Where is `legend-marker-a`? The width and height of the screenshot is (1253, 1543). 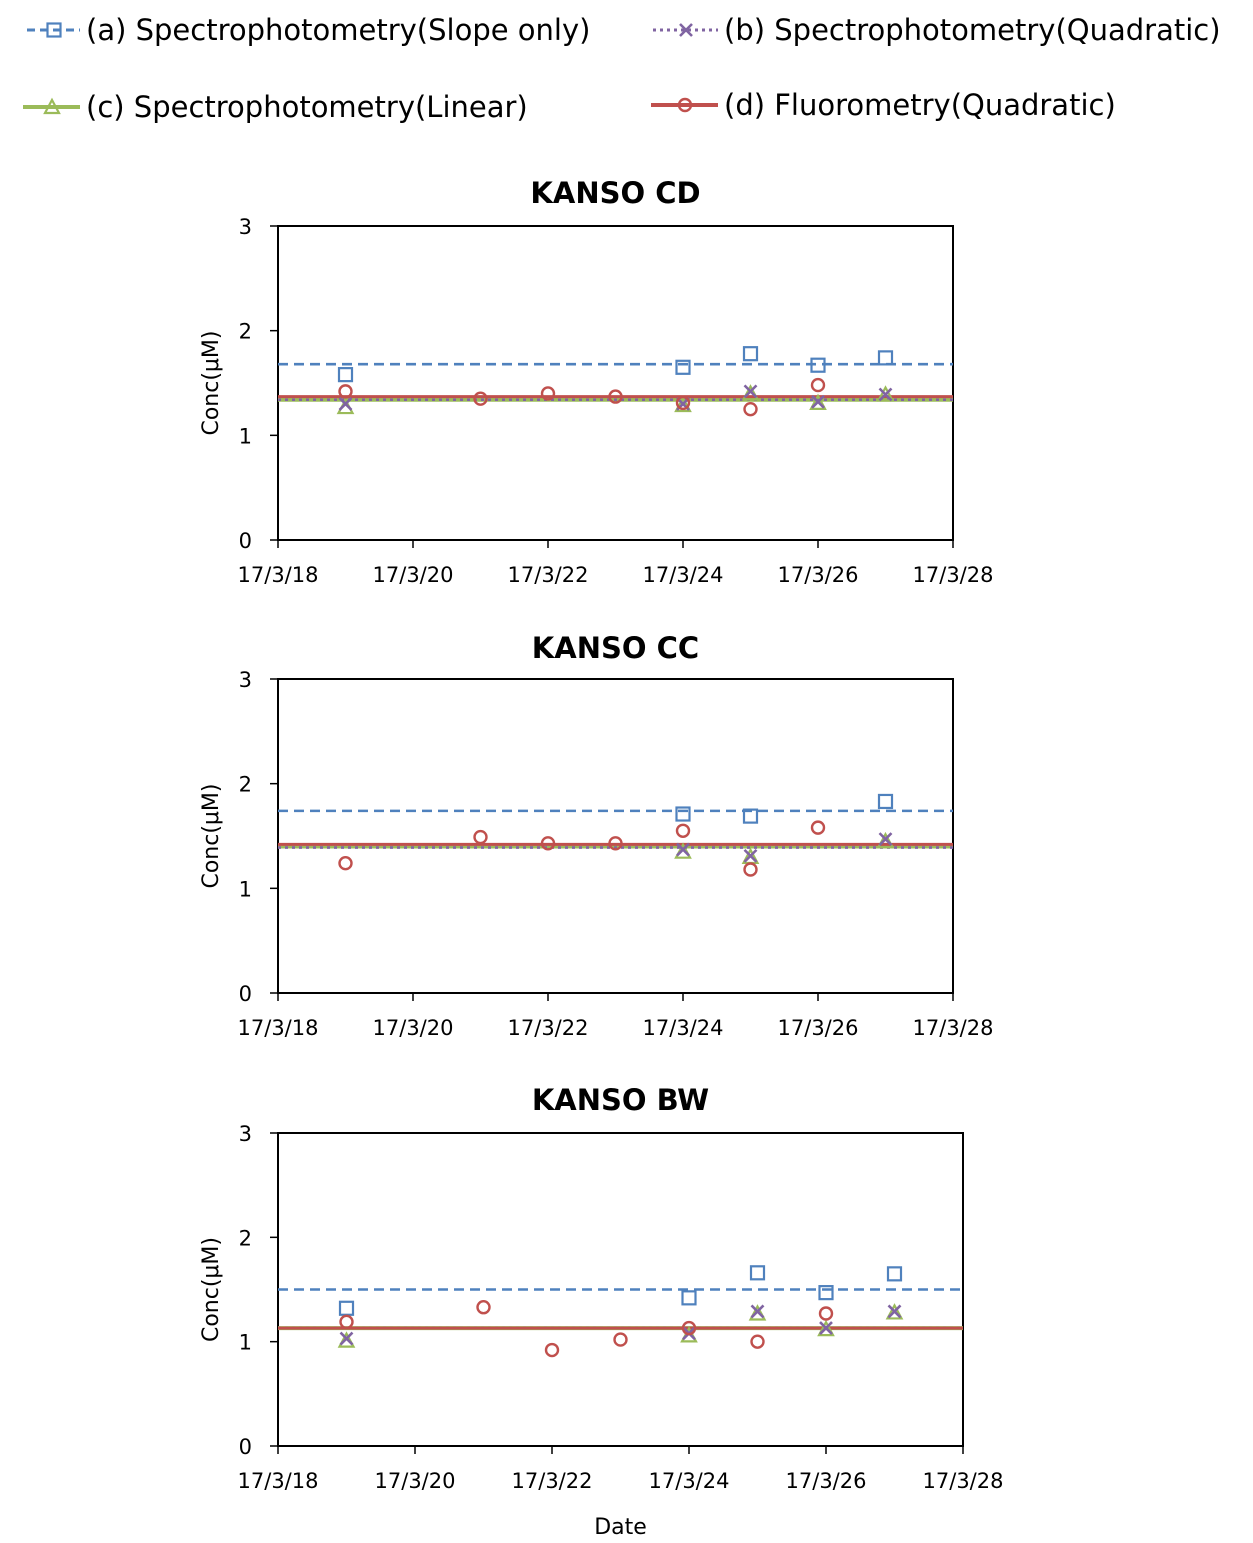 legend-marker-a is located at coordinates (54, 30).